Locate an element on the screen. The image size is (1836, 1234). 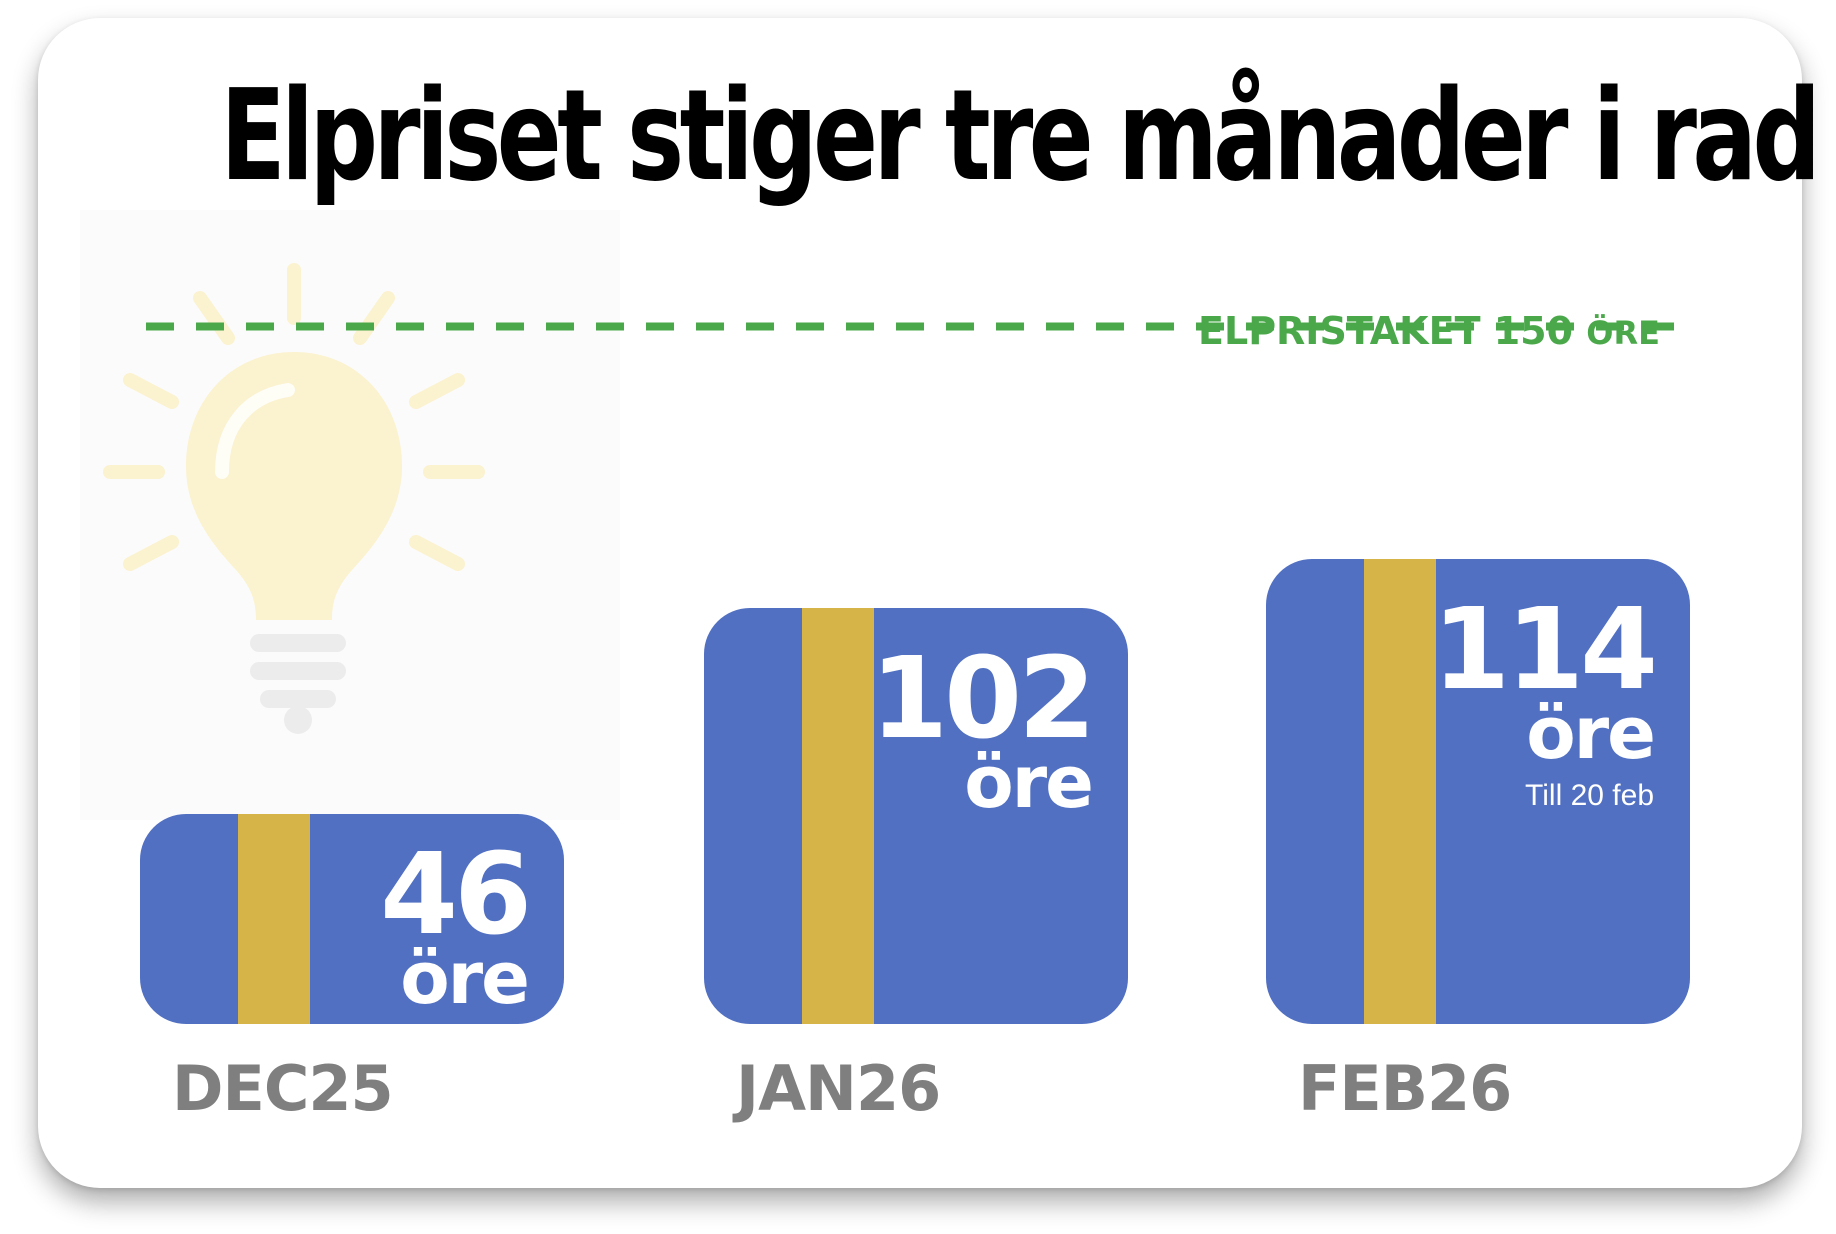
bar-feb26: 114 öre Till 20 feb is located at coordinates (1478, 791).